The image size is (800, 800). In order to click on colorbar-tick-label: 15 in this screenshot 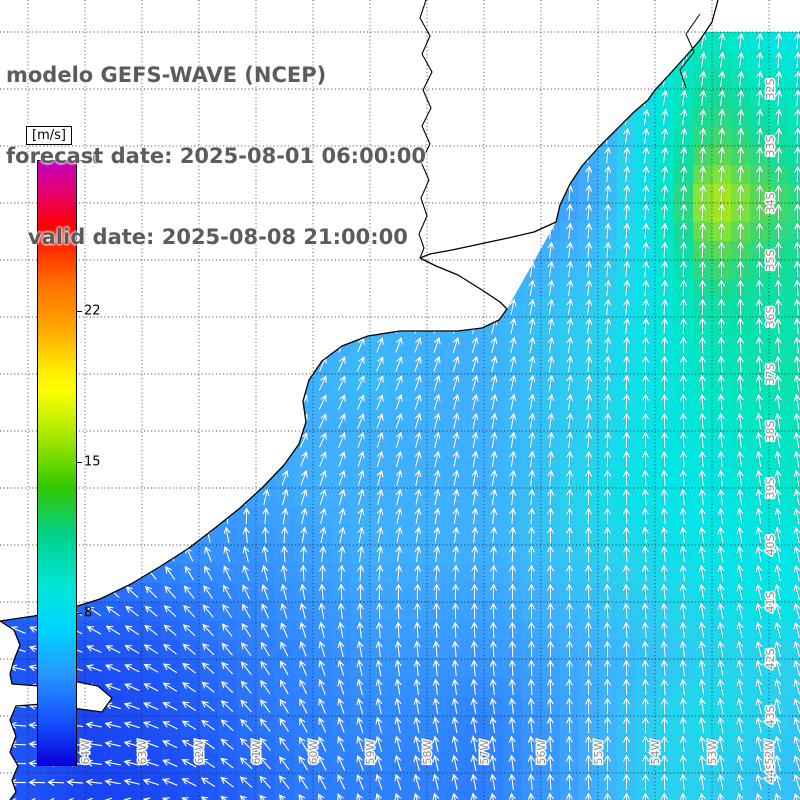, I will do `click(92, 462)`.